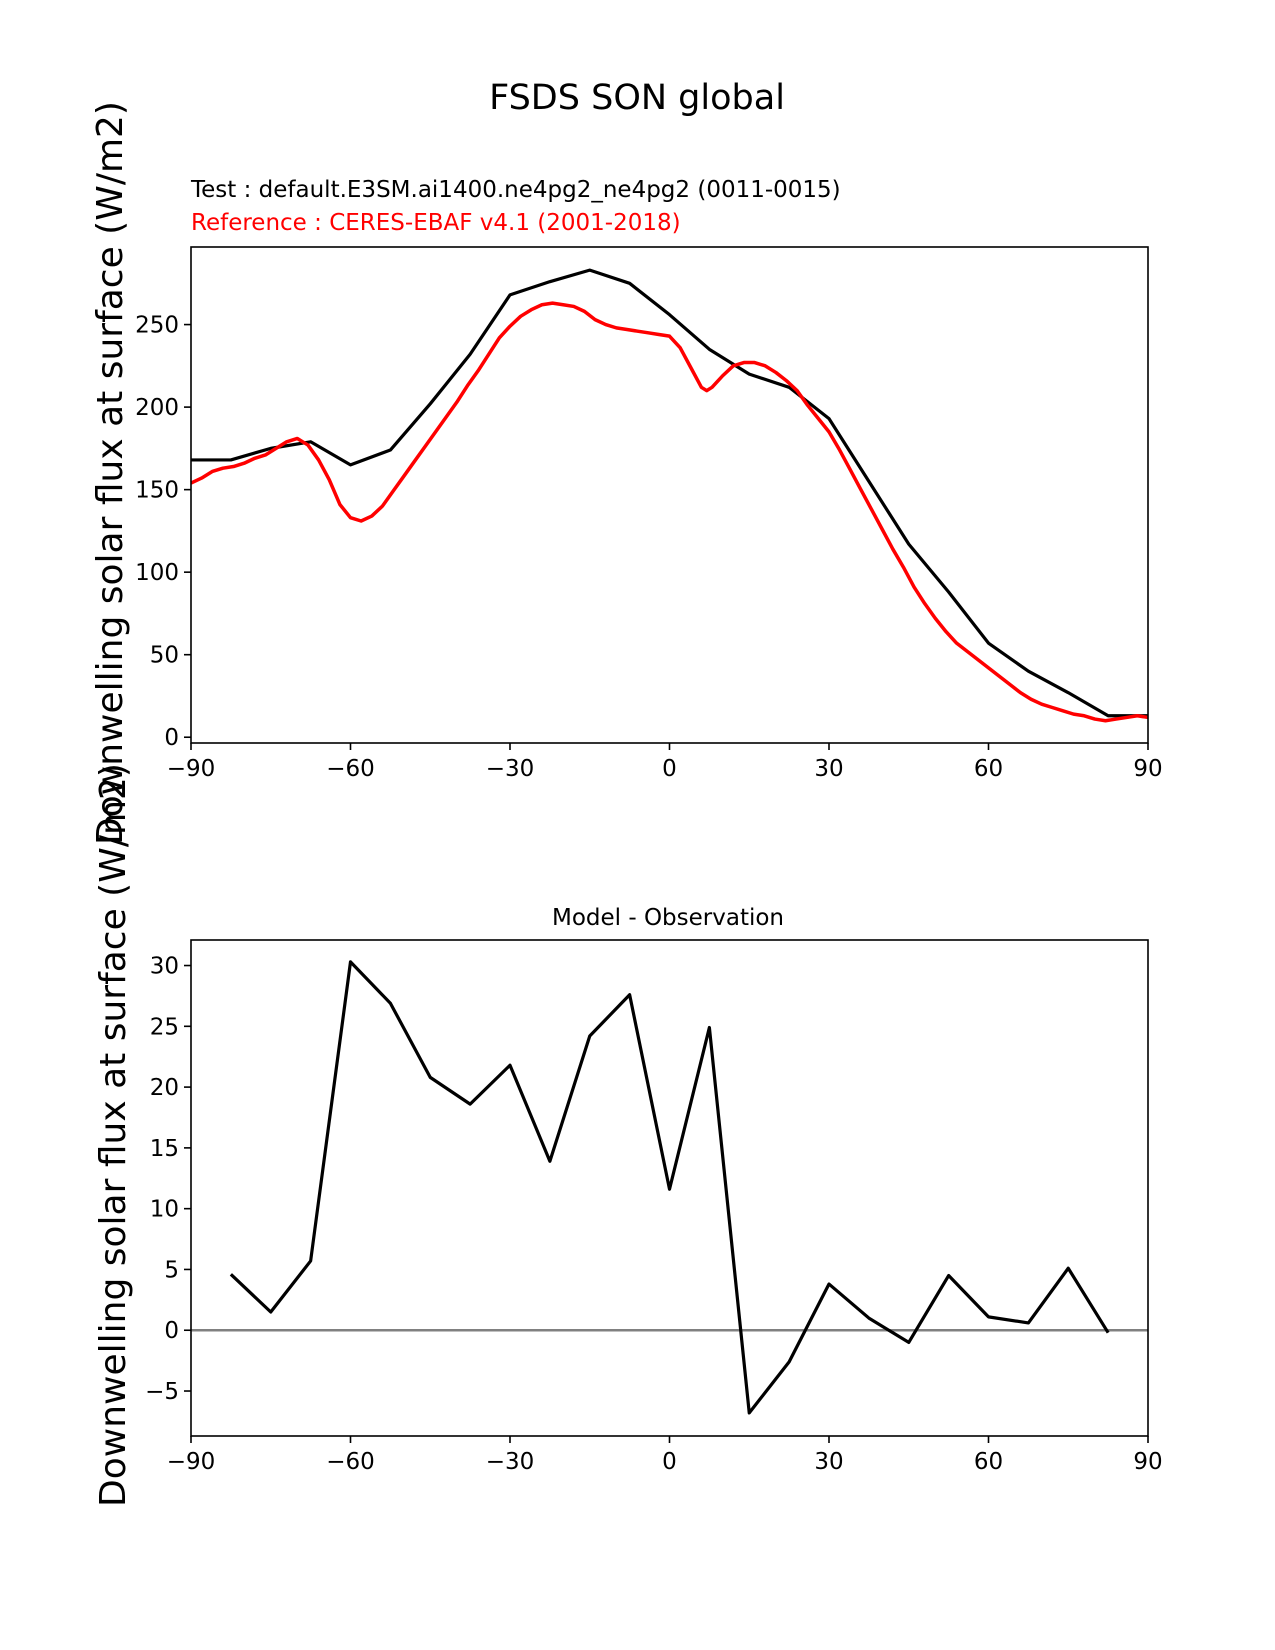  Describe the element at coordinates (110, 473) in the screenshot. I see `top-y-axis-label: Downwelling solar flux at surface (W/m2)` at that location.